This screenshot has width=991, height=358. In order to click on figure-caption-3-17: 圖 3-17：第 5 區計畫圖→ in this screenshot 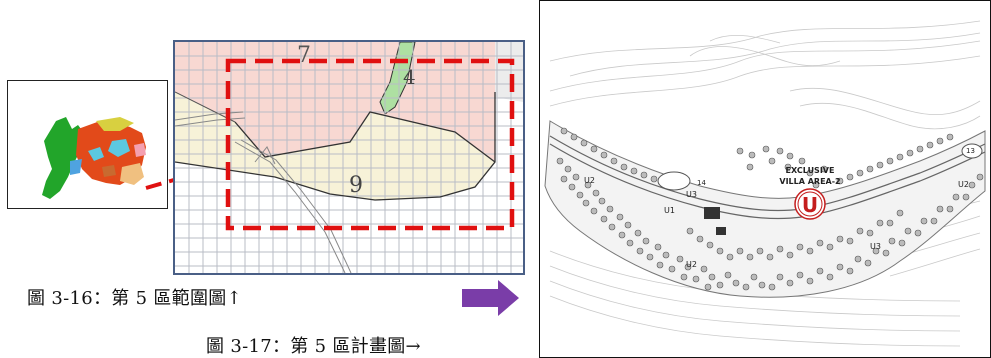, I will do `click(313, 346)`.